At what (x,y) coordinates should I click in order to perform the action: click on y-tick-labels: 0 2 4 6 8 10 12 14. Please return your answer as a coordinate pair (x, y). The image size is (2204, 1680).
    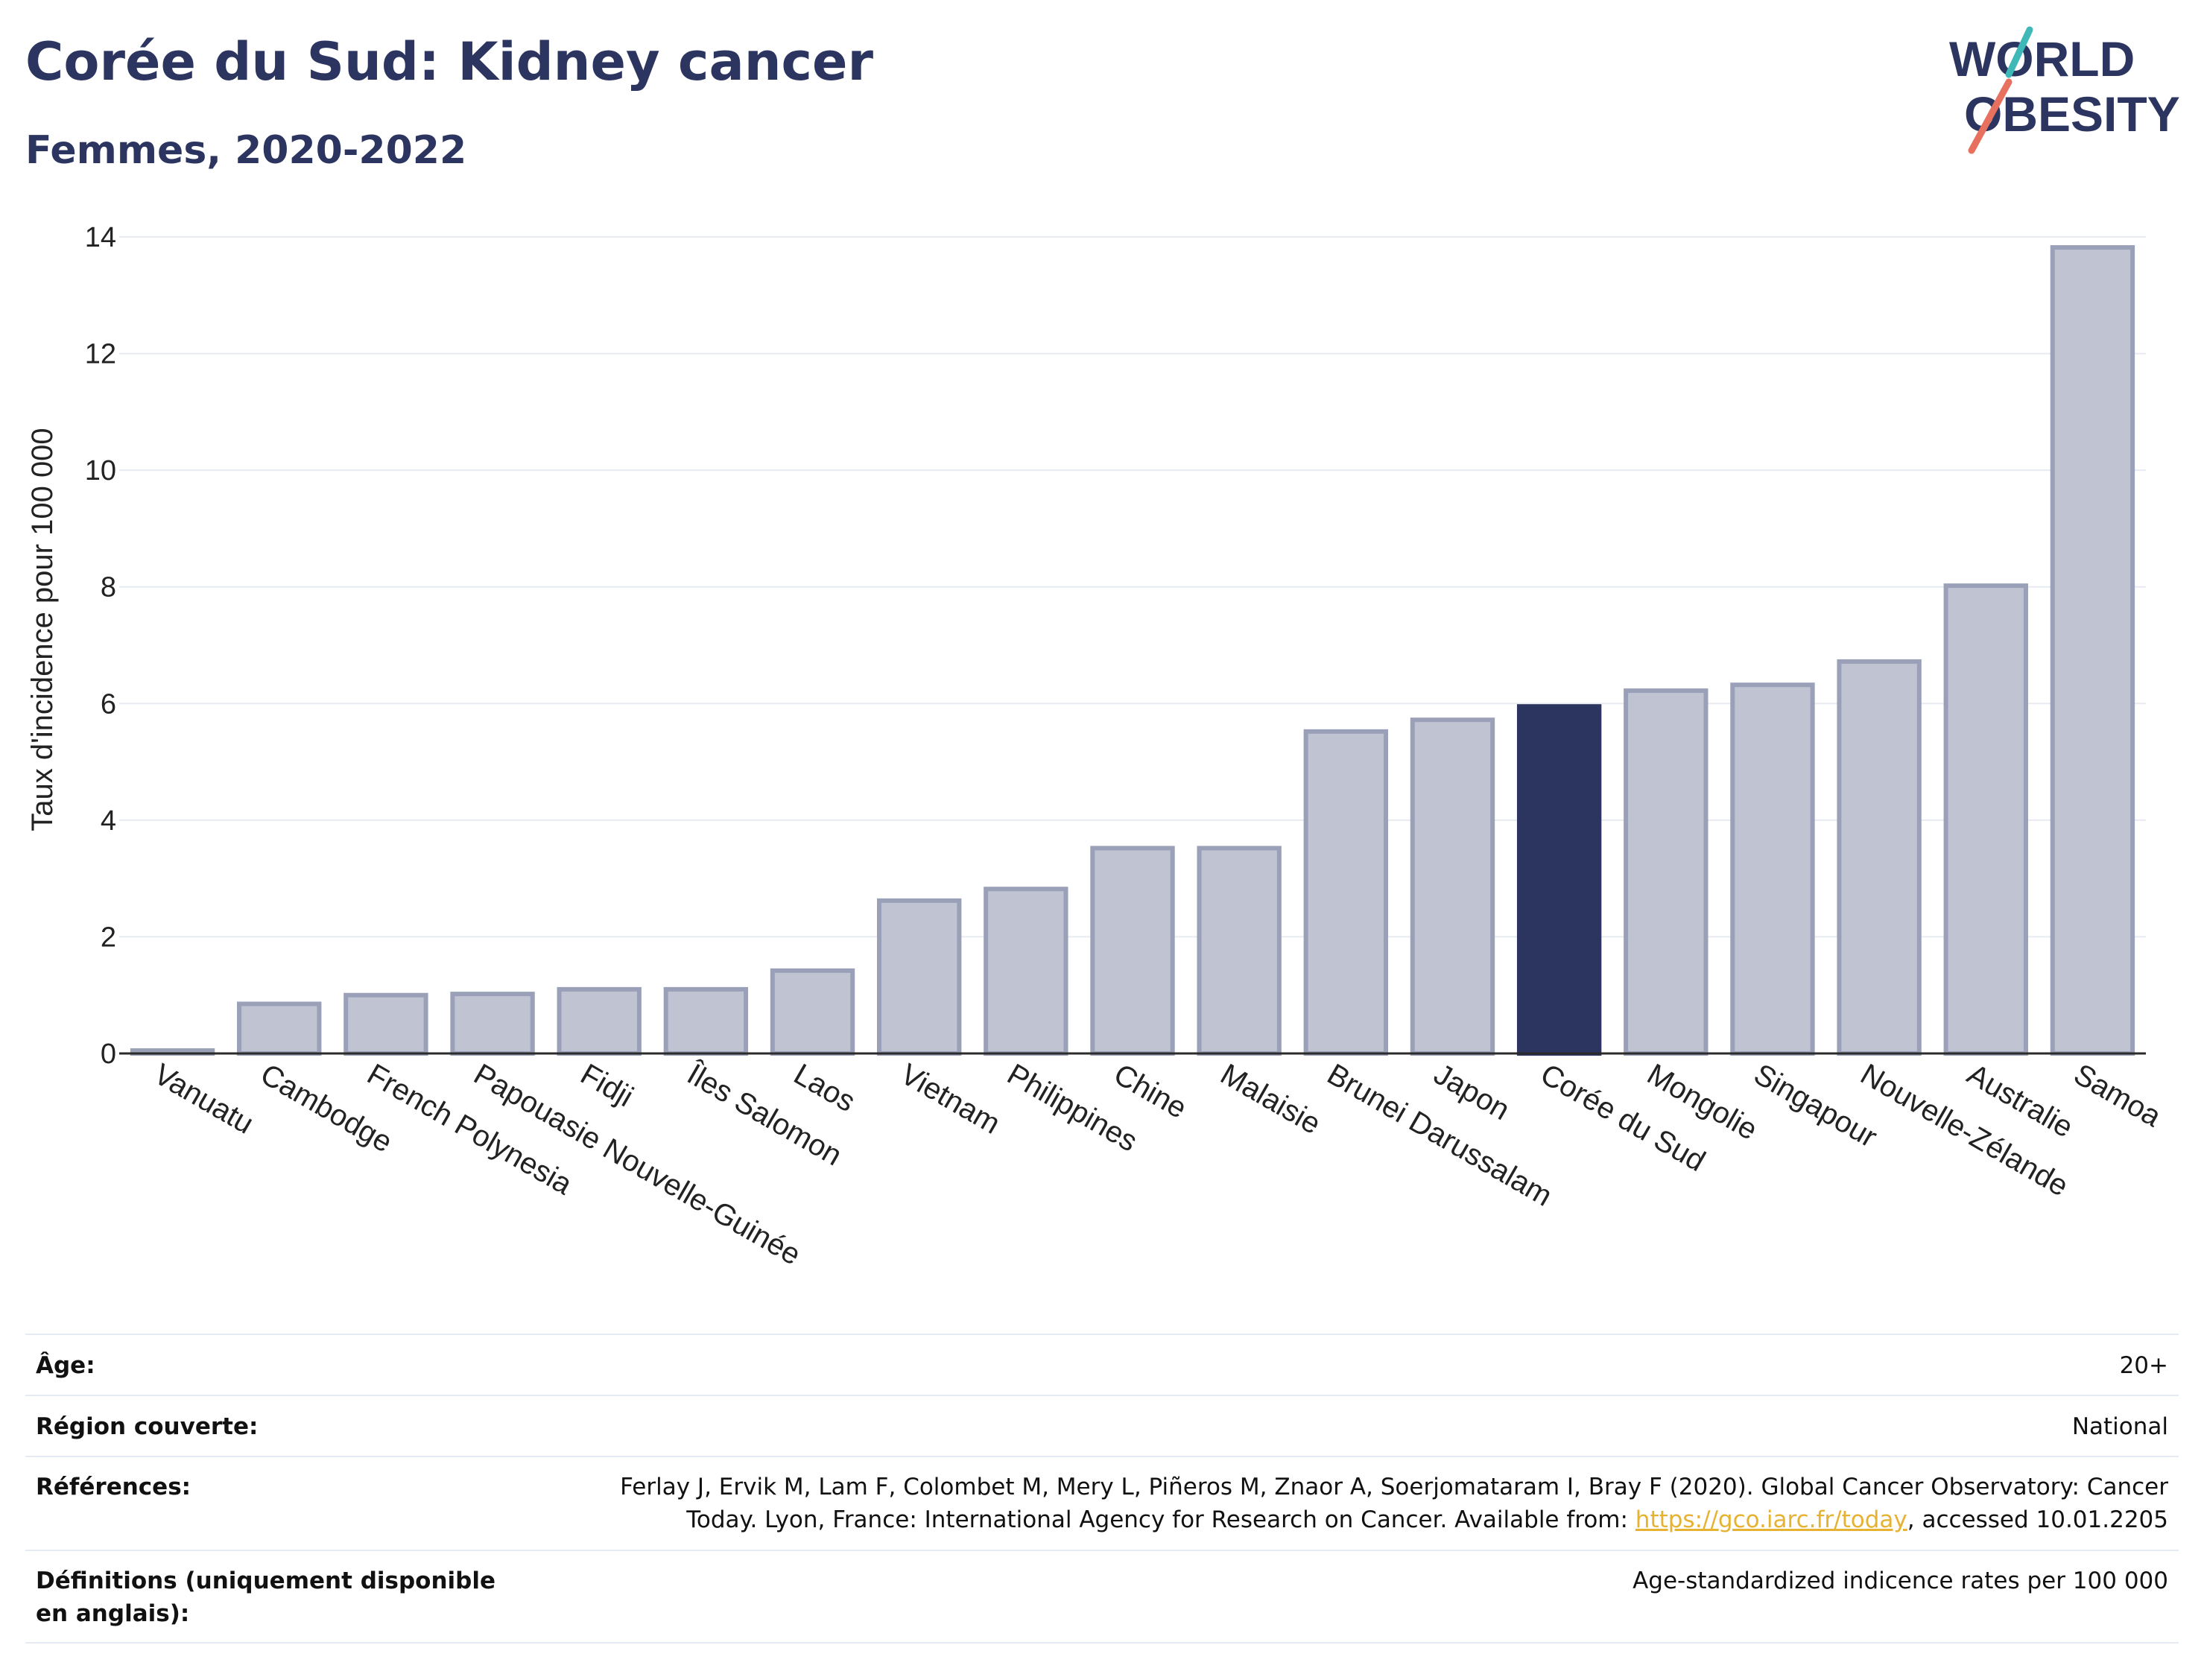
    Looking at the image, I should click on (100, 646).